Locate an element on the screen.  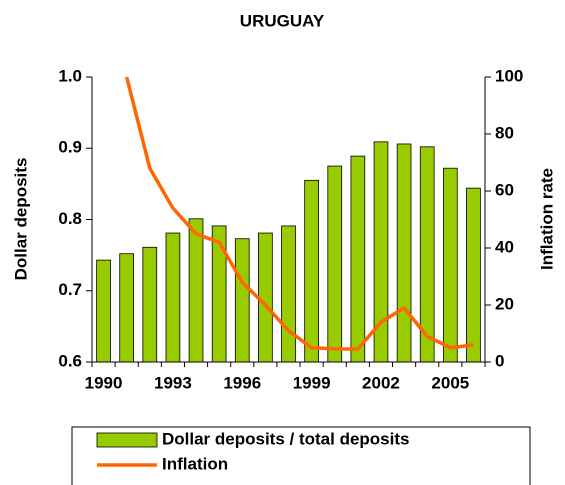
y-tick-label: 0.7 is located at coordinates (70, 289).